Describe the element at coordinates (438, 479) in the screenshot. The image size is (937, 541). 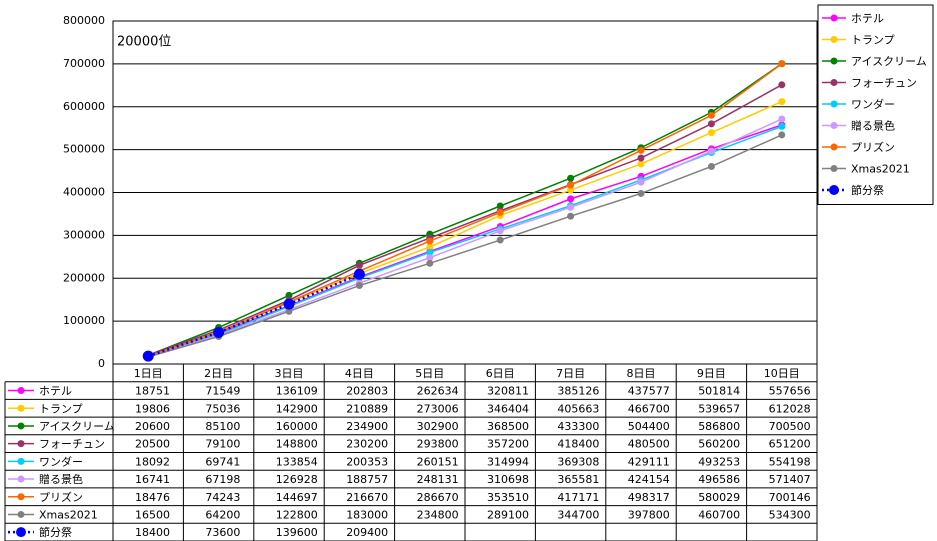
I see `table-value: 248131` at that location.